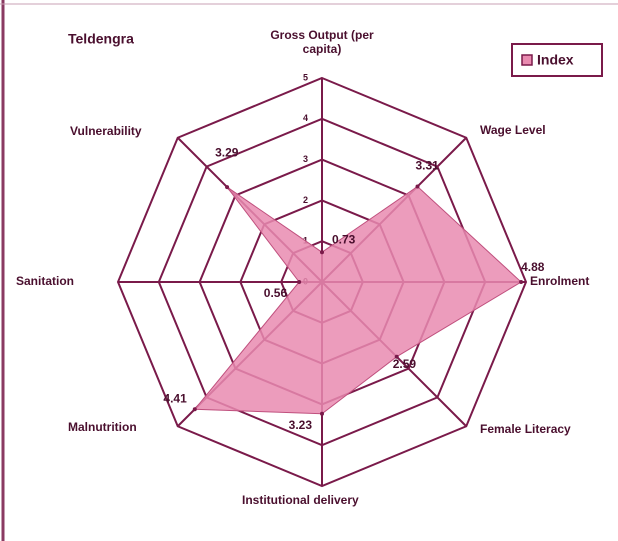  I want to click on legend-swatch, so click(527, 60).